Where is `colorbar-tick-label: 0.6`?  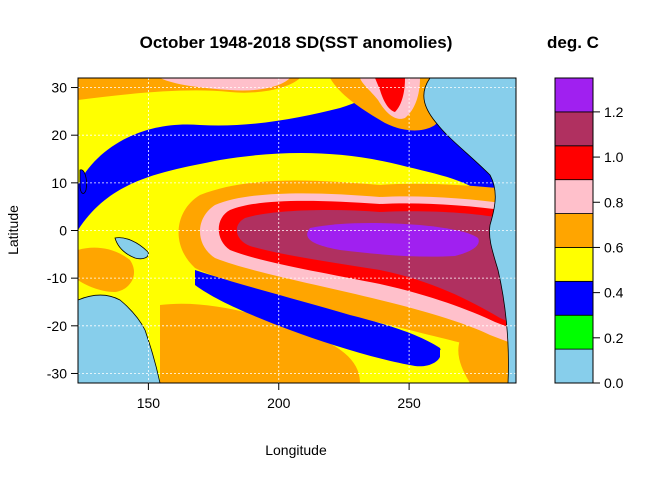 colorbar-tick-label: 0.6 is located at coordinates (614, 247).